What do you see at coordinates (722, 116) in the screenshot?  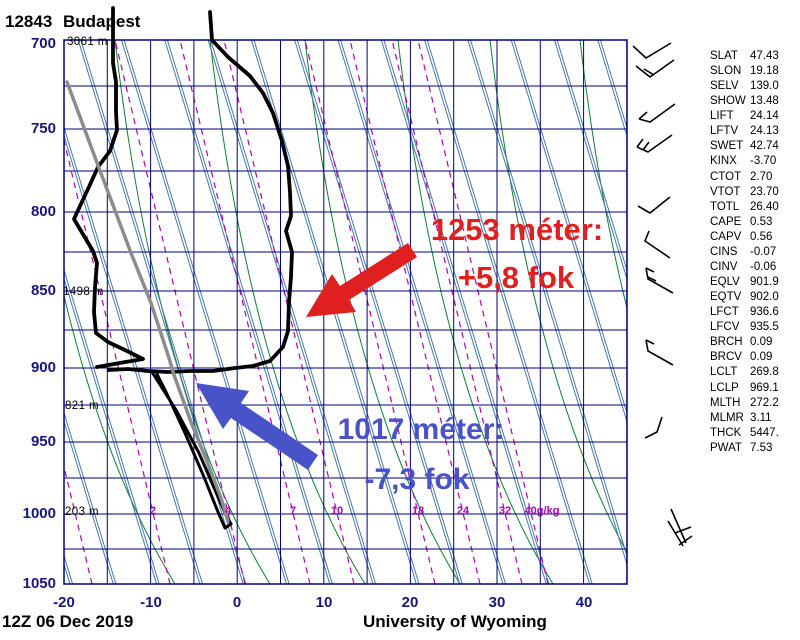 I see `index-label: LIFT` at bounding box center [722, 116].